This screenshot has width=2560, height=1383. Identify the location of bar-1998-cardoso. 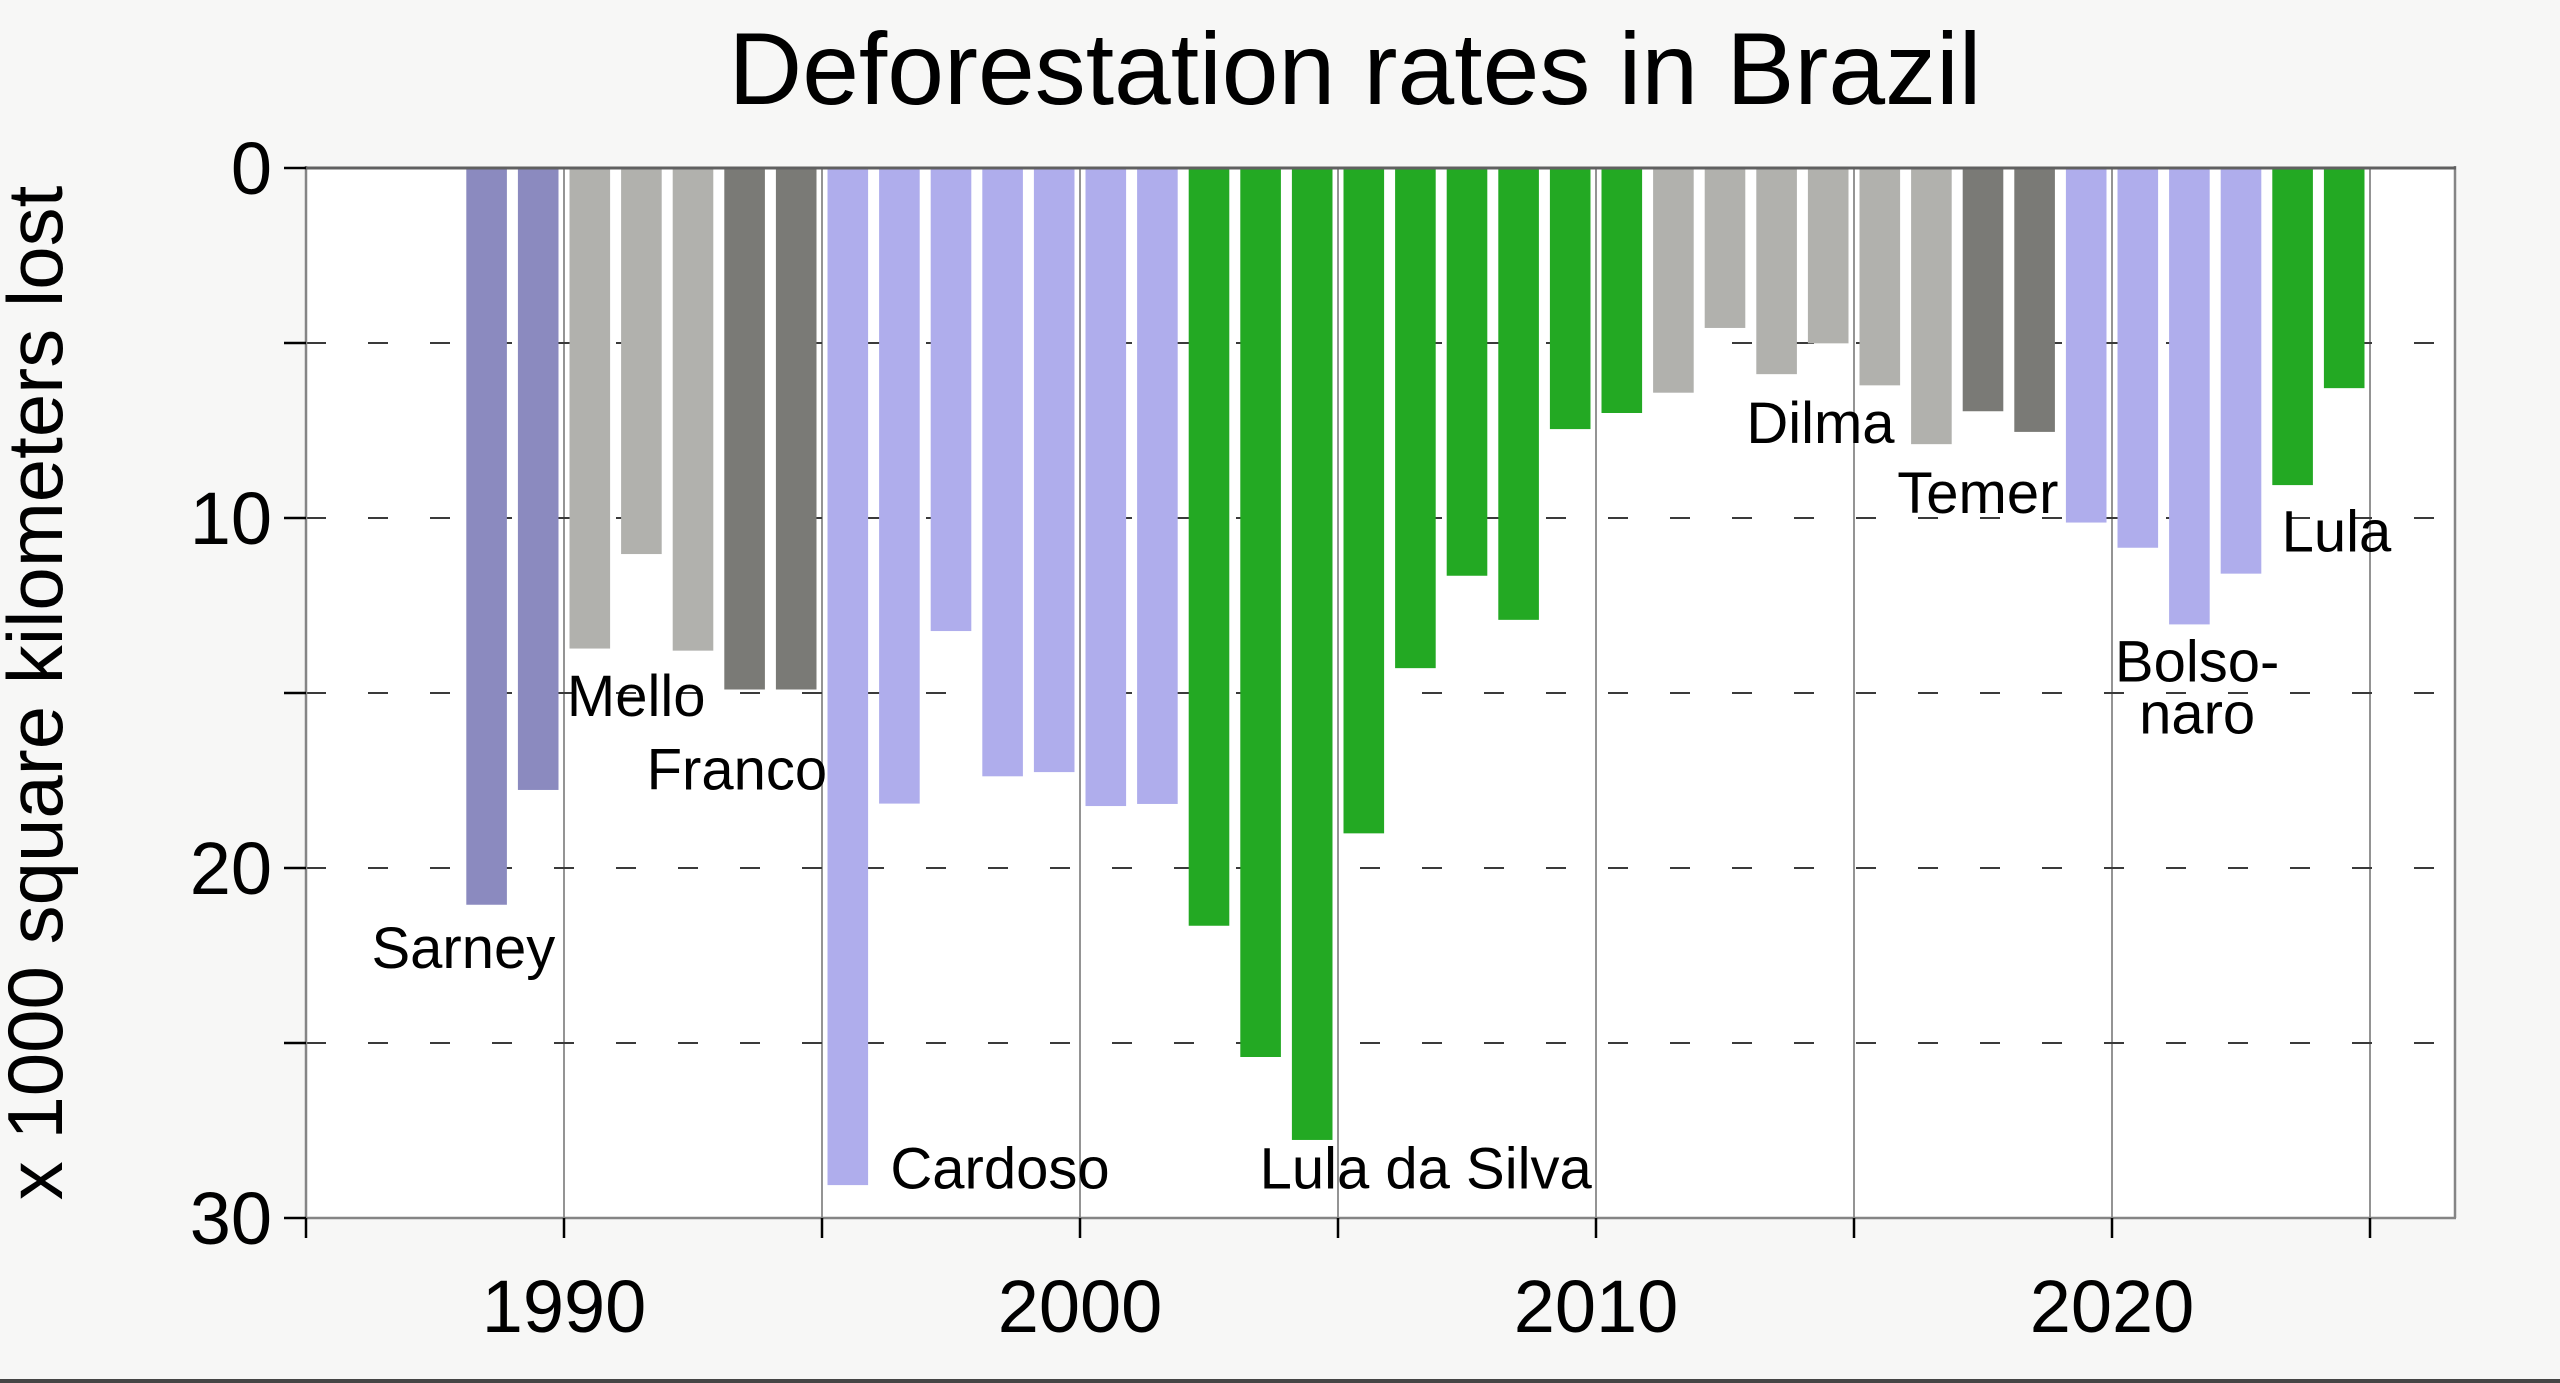
(1002, 472).